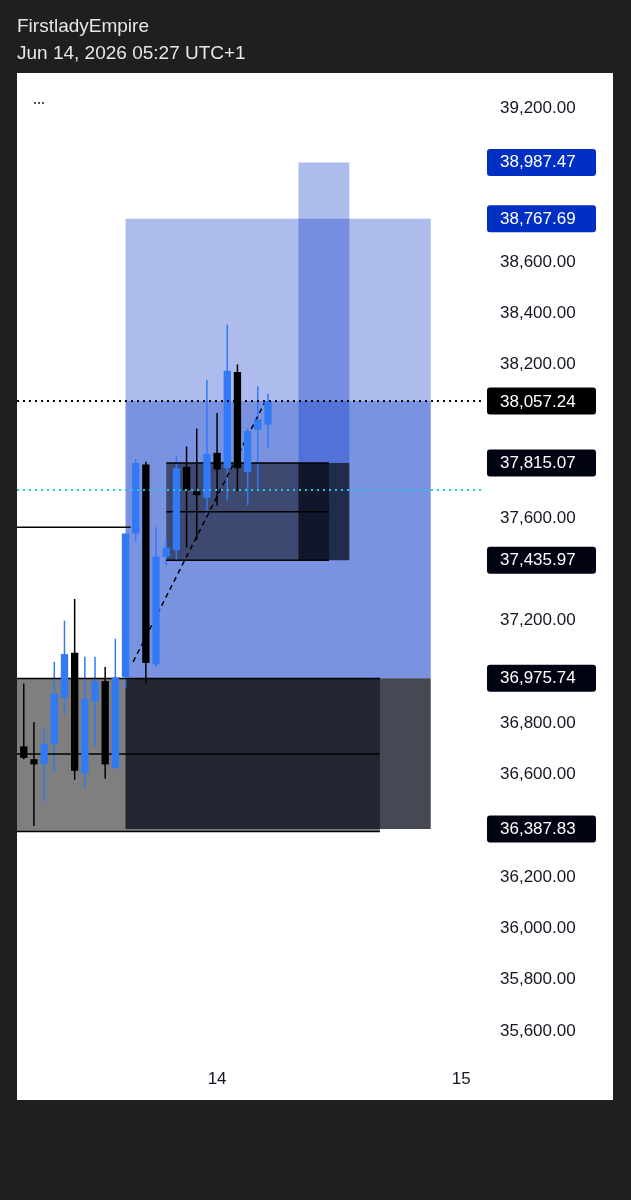 This screenshot has width=631, height=1200. What do you see at coordinates (538, 312) in the screenshot?
I see `y-tick-label: 38,400.00` at bounding box center [538, 312].